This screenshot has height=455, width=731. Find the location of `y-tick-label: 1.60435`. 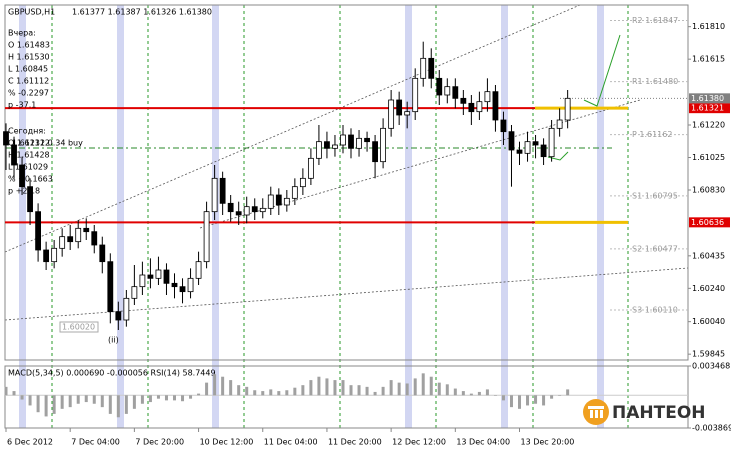

y-tick-label: 1.60435 is located at coordinates (708, 255).